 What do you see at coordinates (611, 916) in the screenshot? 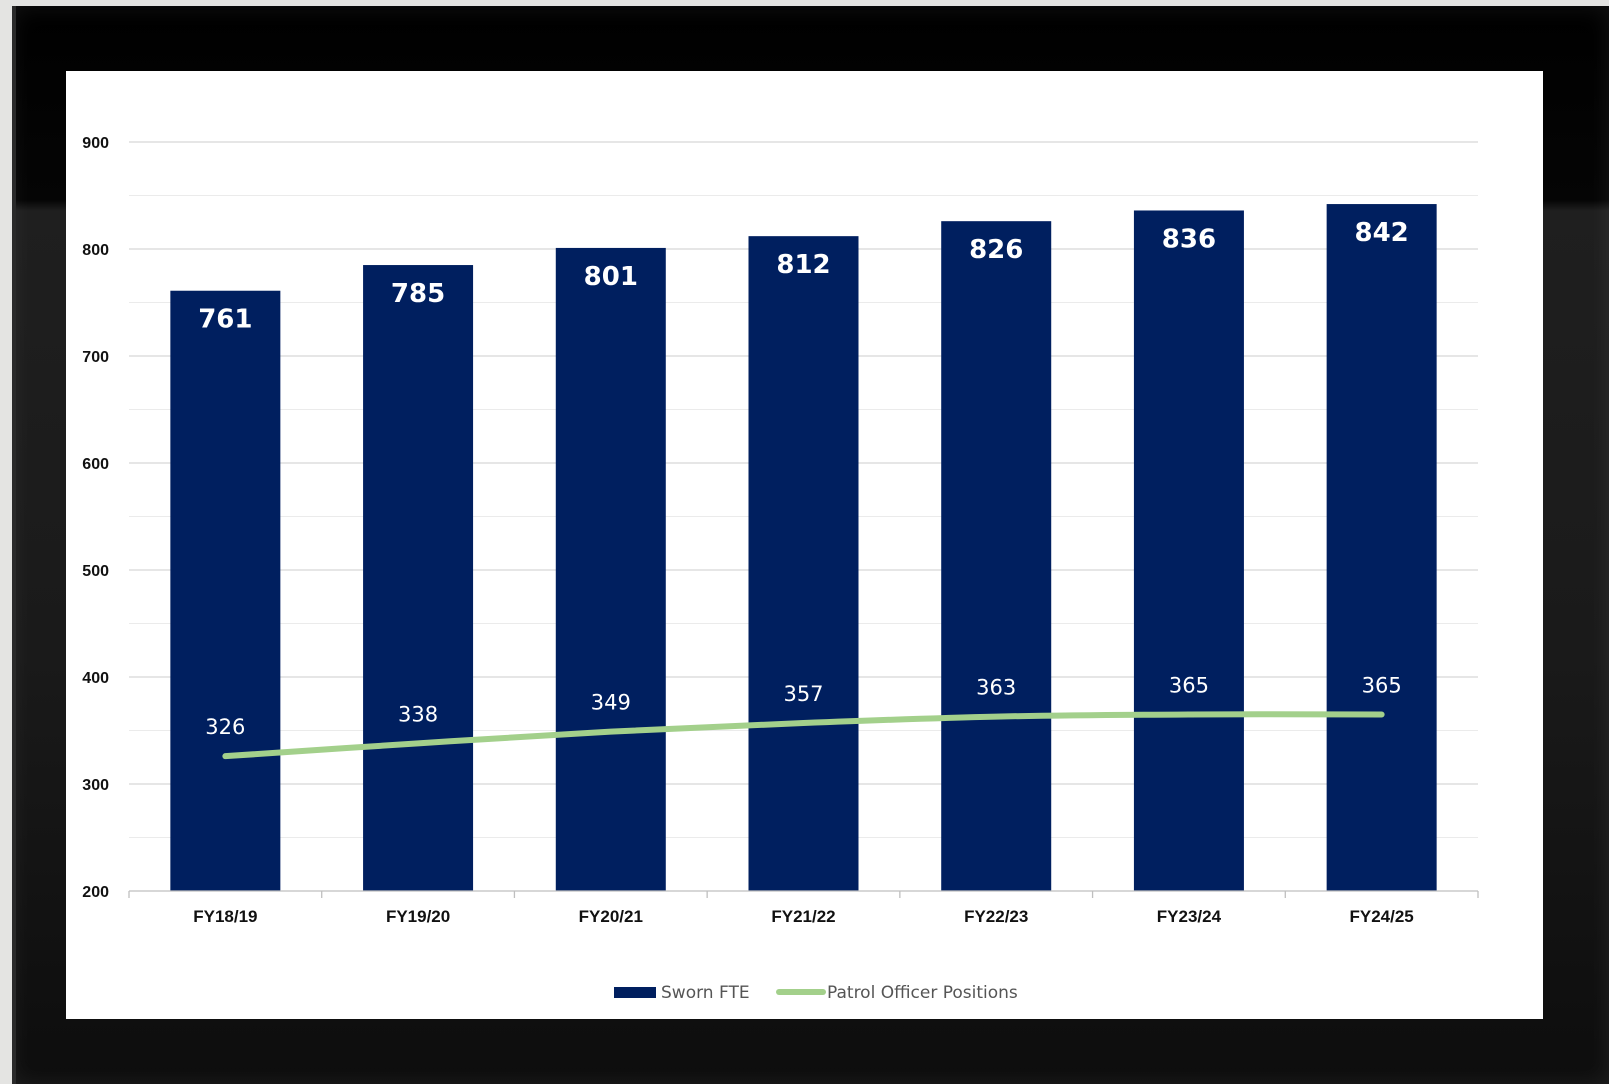
I see `x-tick-label: FY20/21` at bounding box center [611, 916].